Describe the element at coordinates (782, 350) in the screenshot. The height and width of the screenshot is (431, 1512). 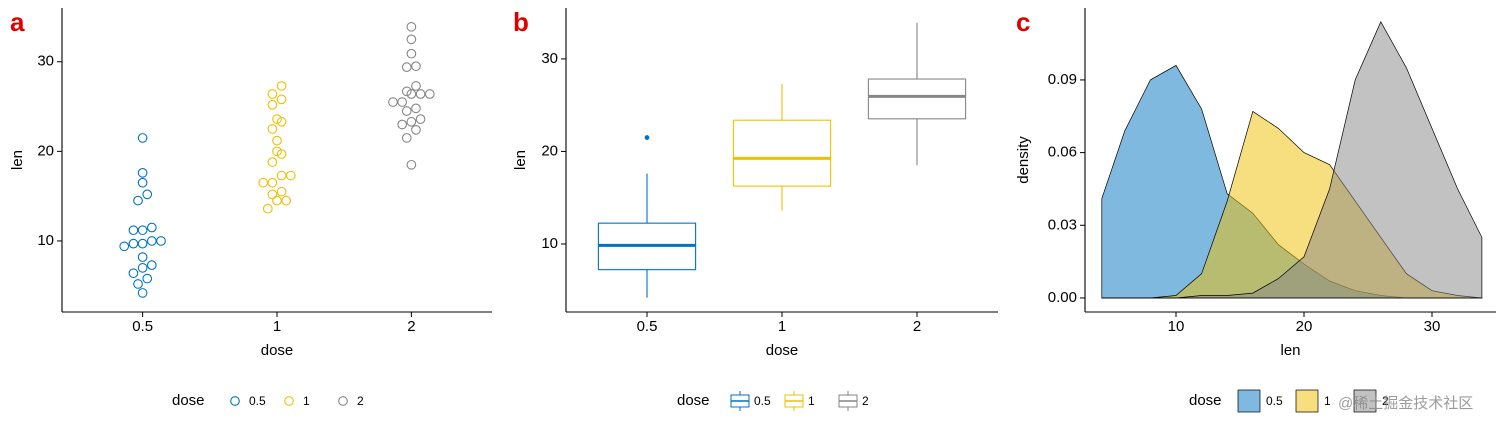
I see `x-axis-title: dose` at that location.